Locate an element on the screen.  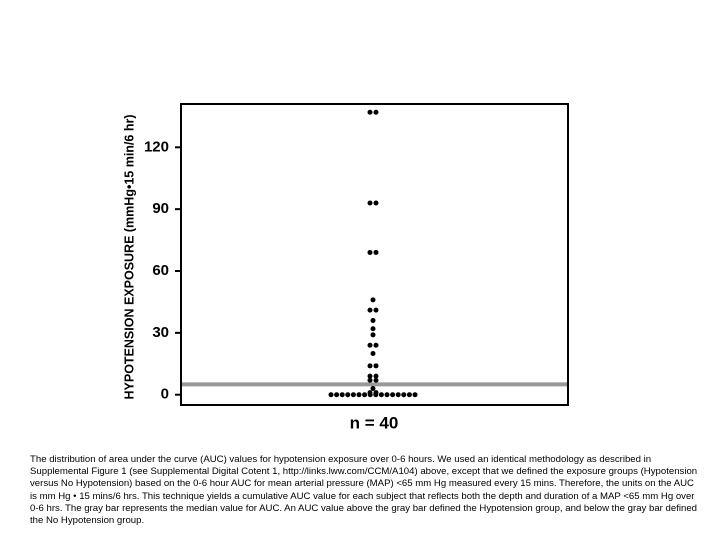
x-axis-label: n = 40 is located at coordinates (374, 422).